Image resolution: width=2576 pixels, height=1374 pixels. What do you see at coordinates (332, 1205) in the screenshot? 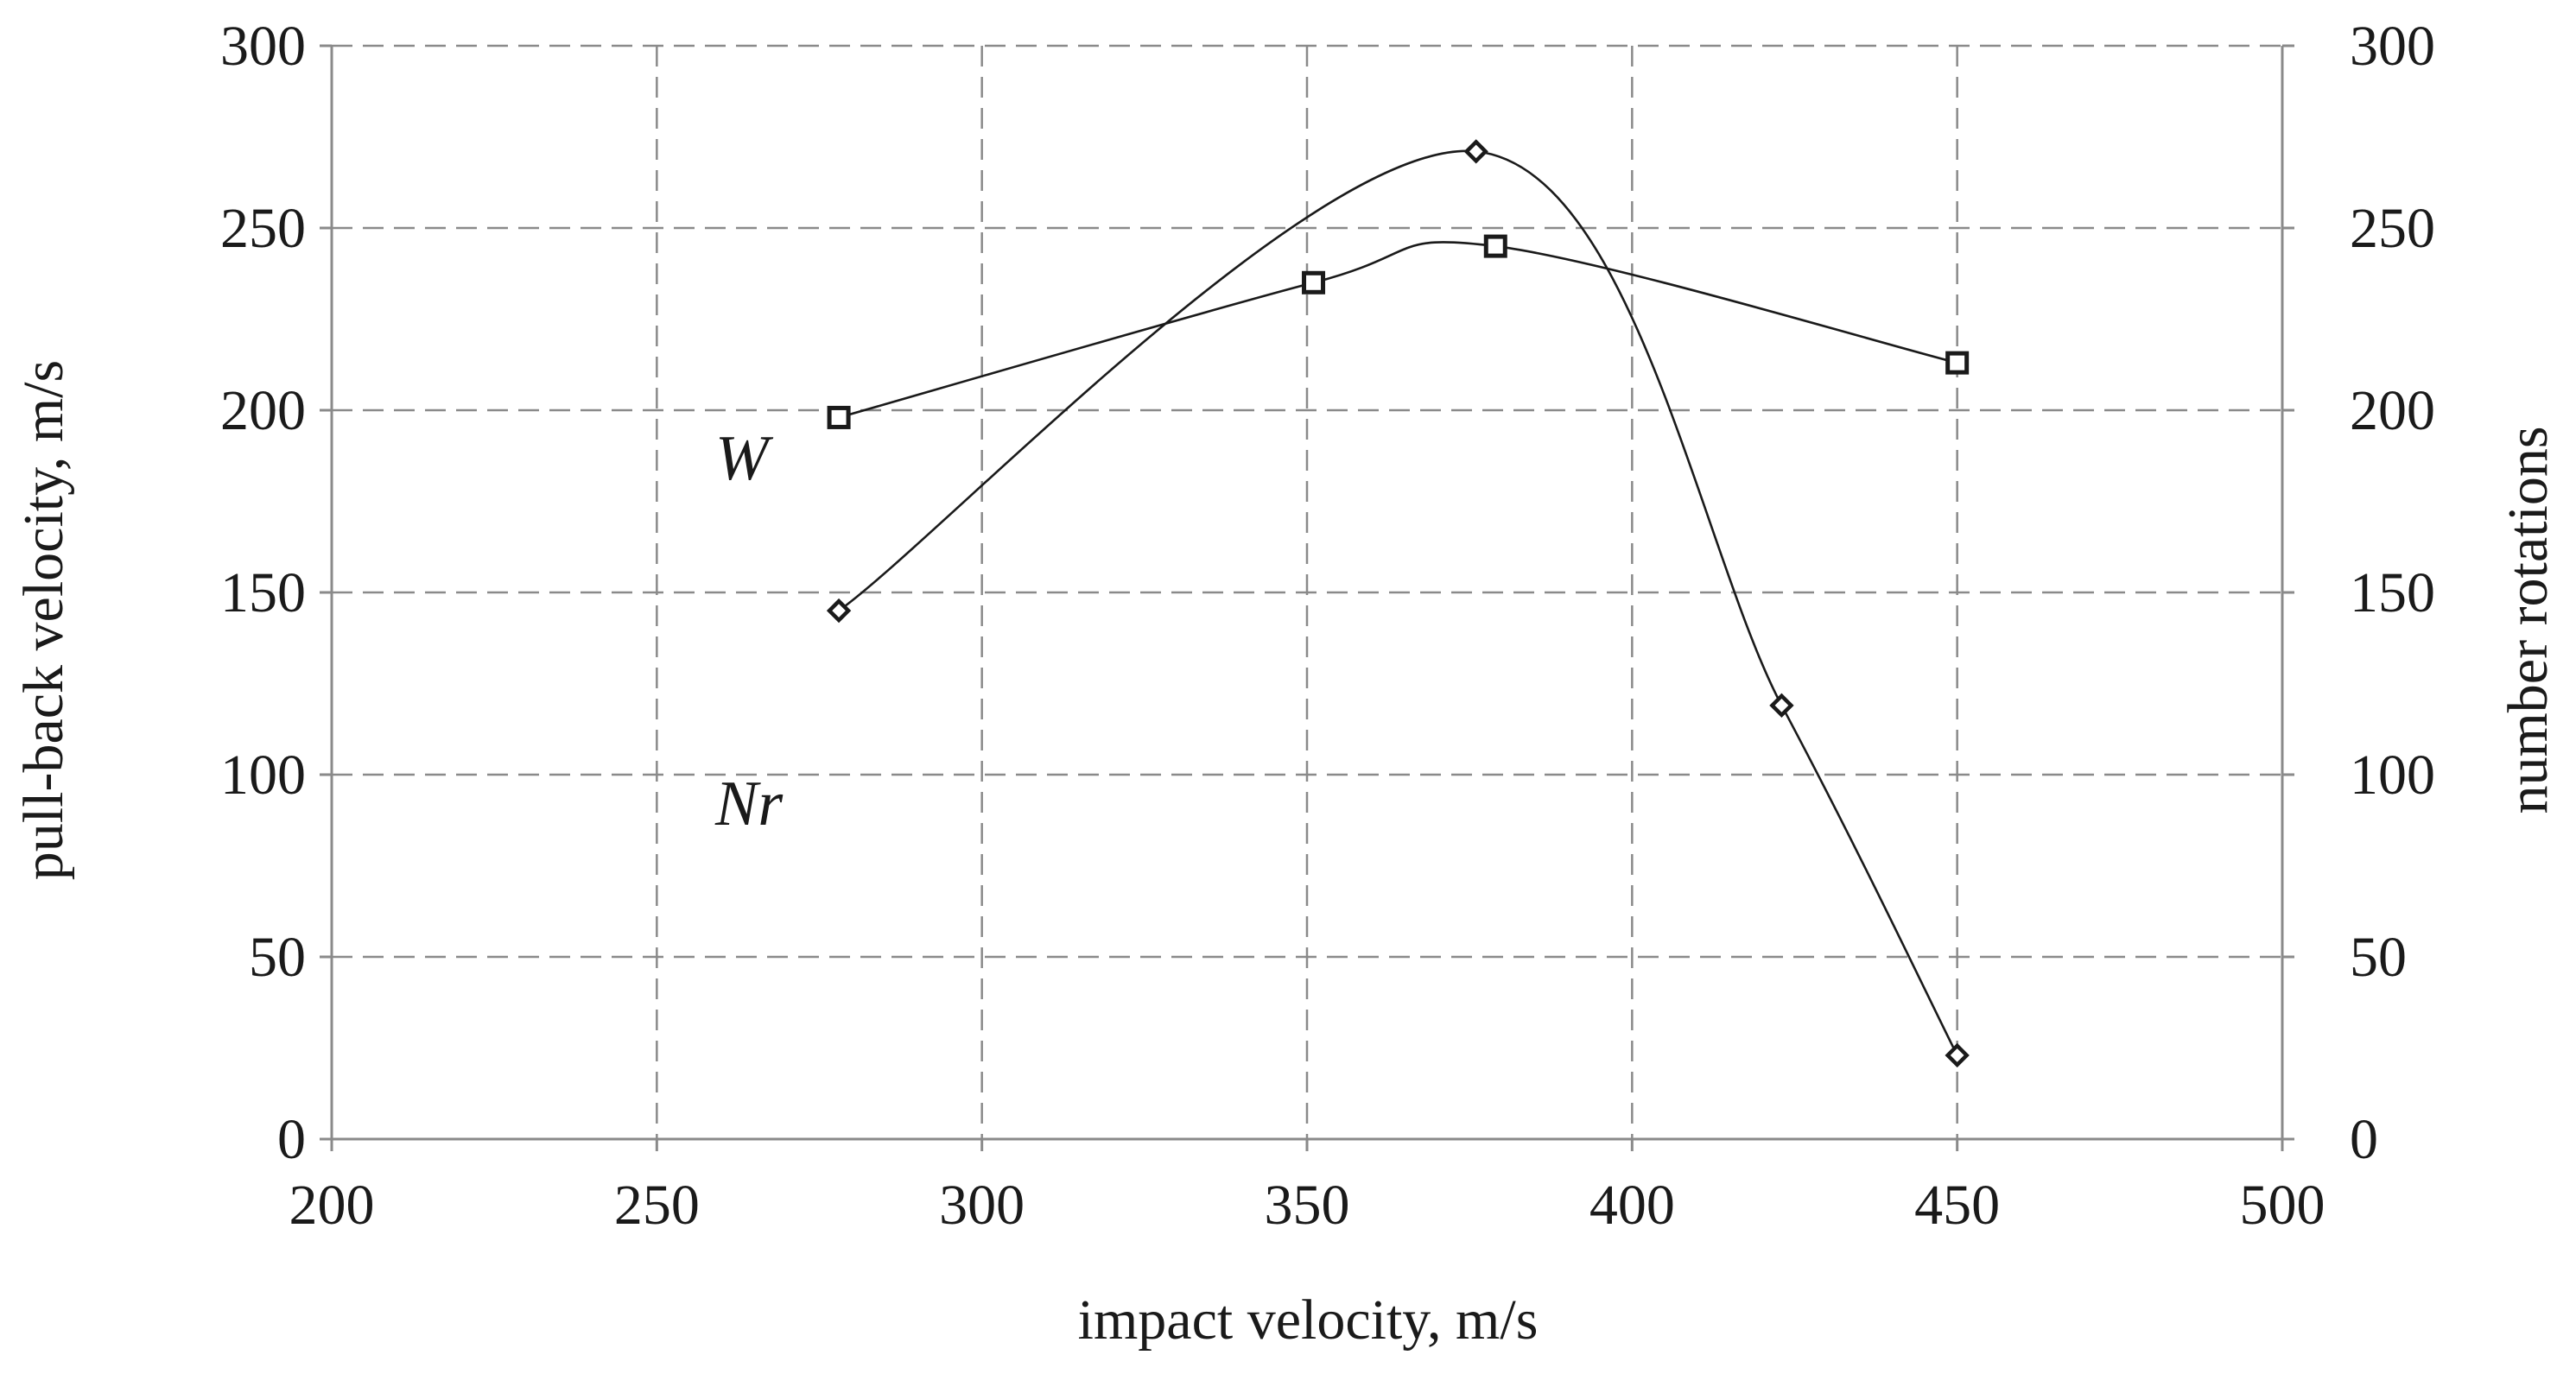
I see `x-tick-label-200: 200` at bounding box center [332, 1205].